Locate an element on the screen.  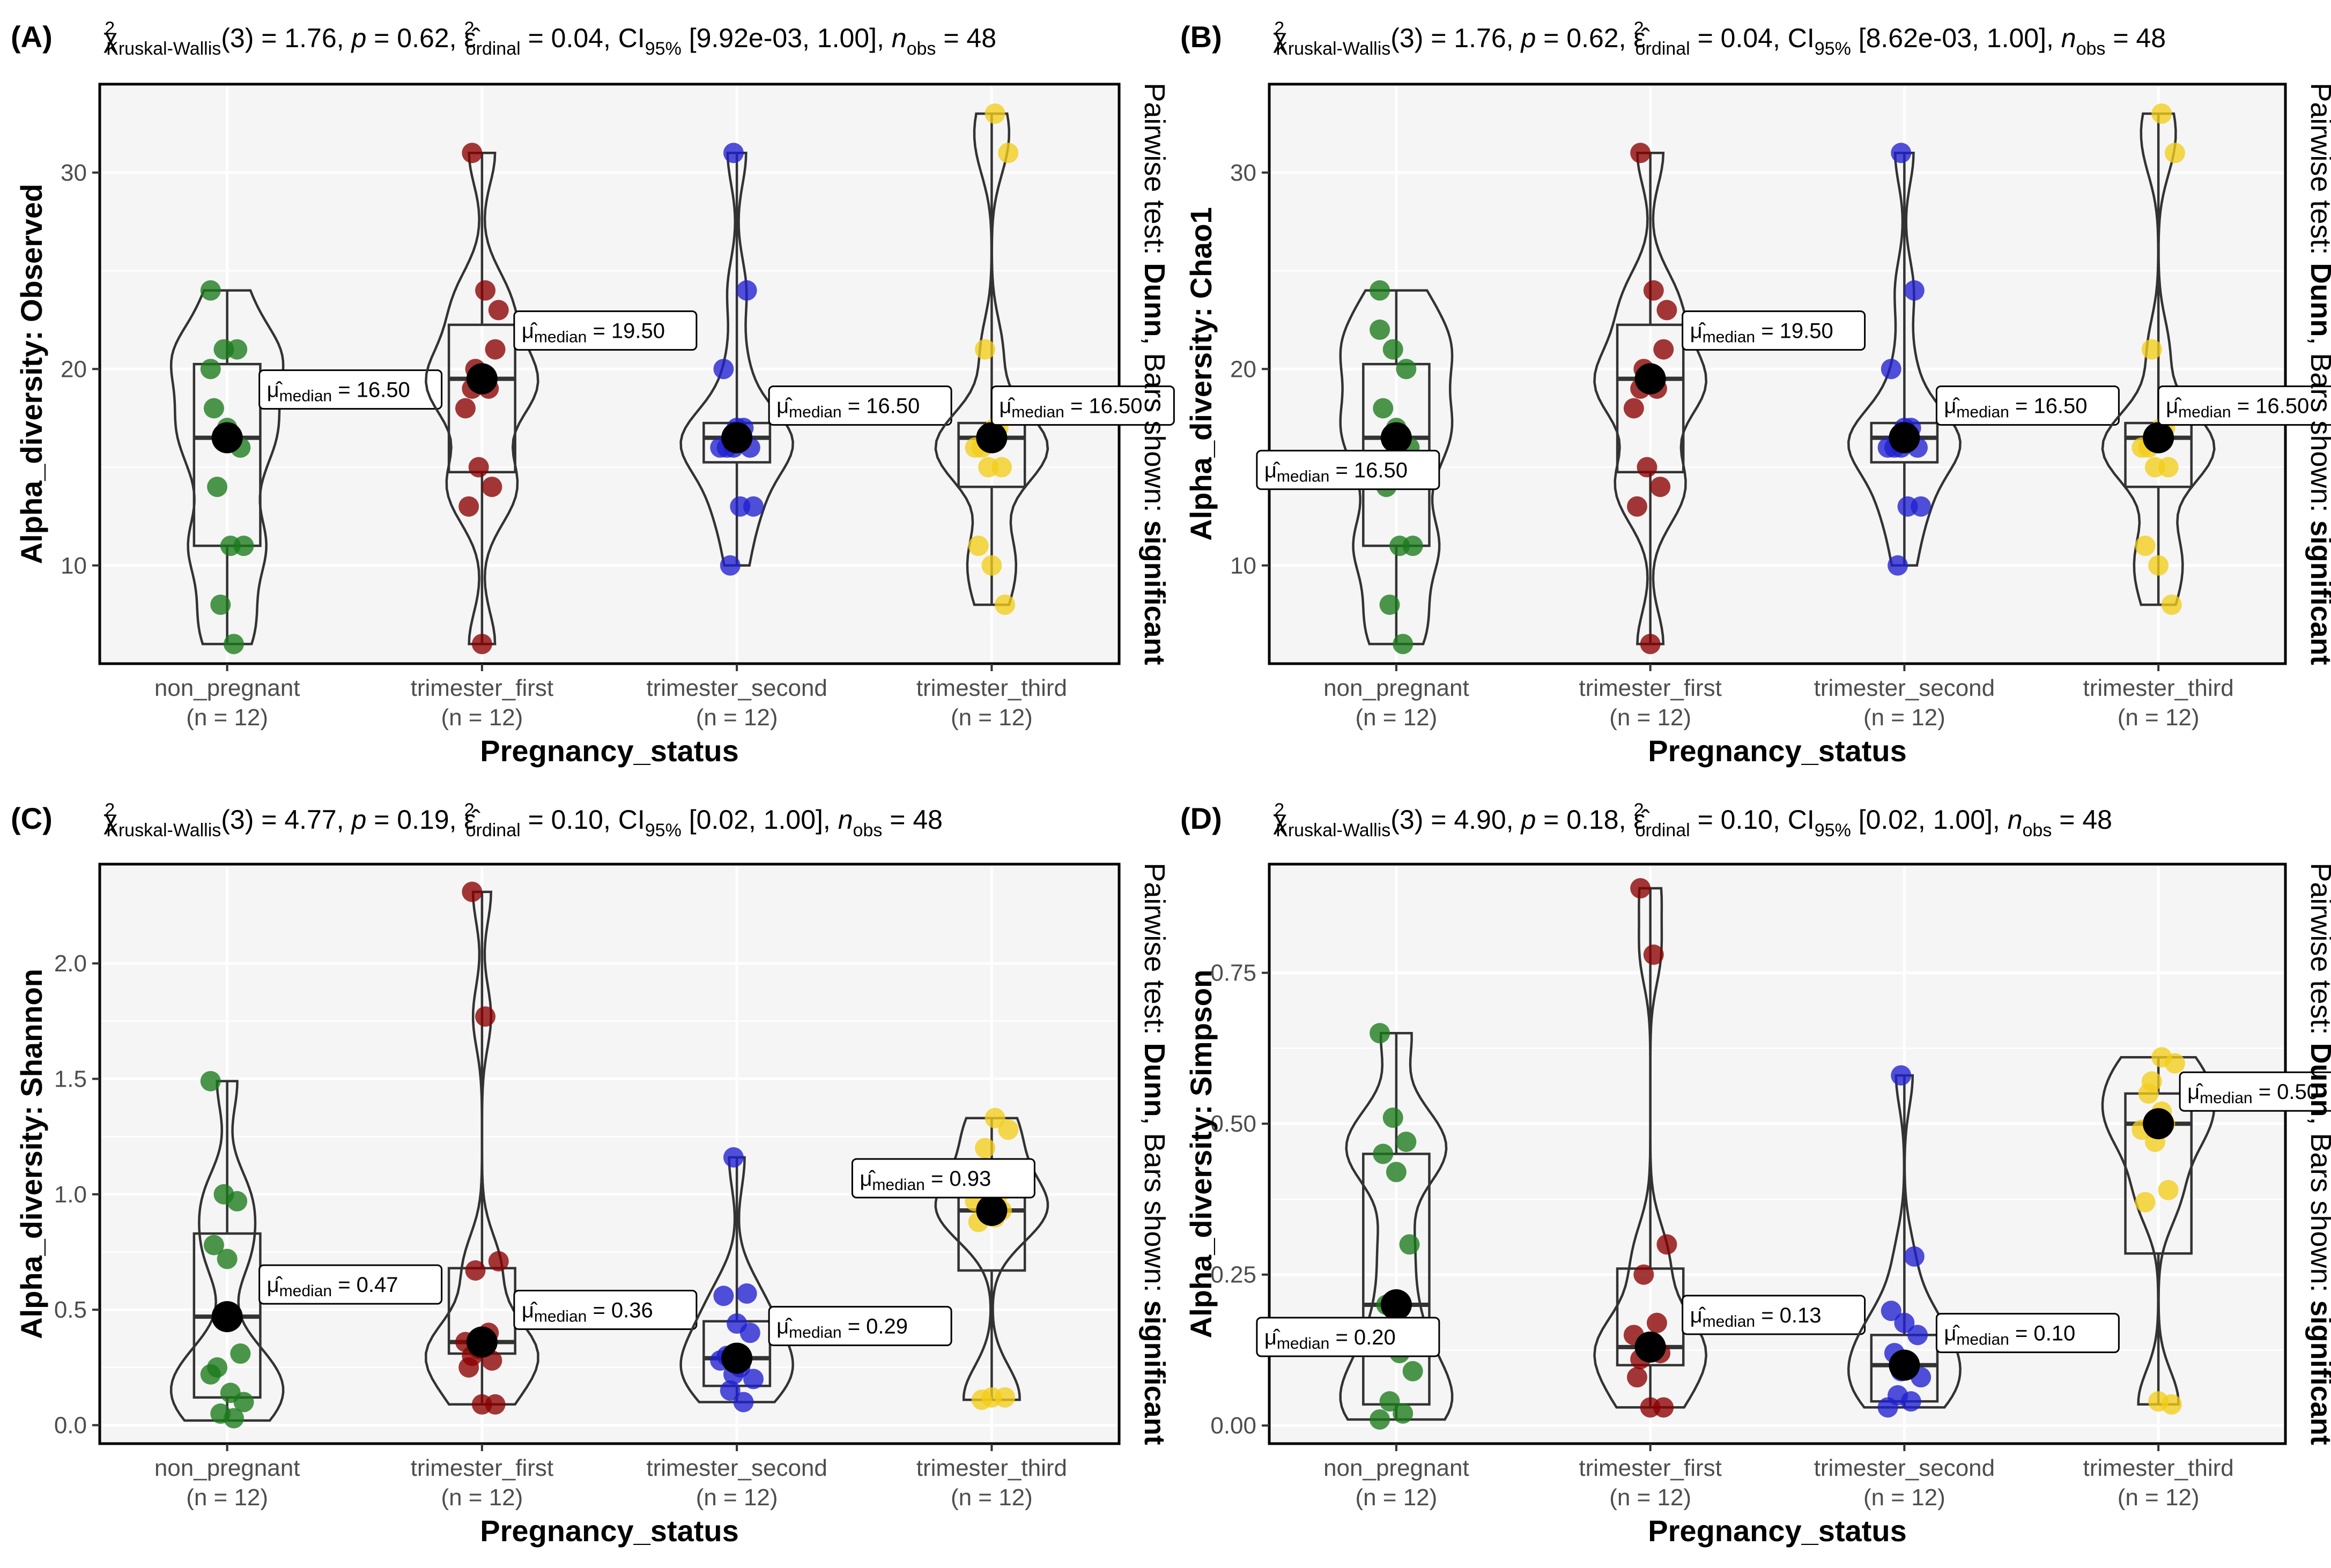
panel-tag: (A) is located at coordinates (32, 37).